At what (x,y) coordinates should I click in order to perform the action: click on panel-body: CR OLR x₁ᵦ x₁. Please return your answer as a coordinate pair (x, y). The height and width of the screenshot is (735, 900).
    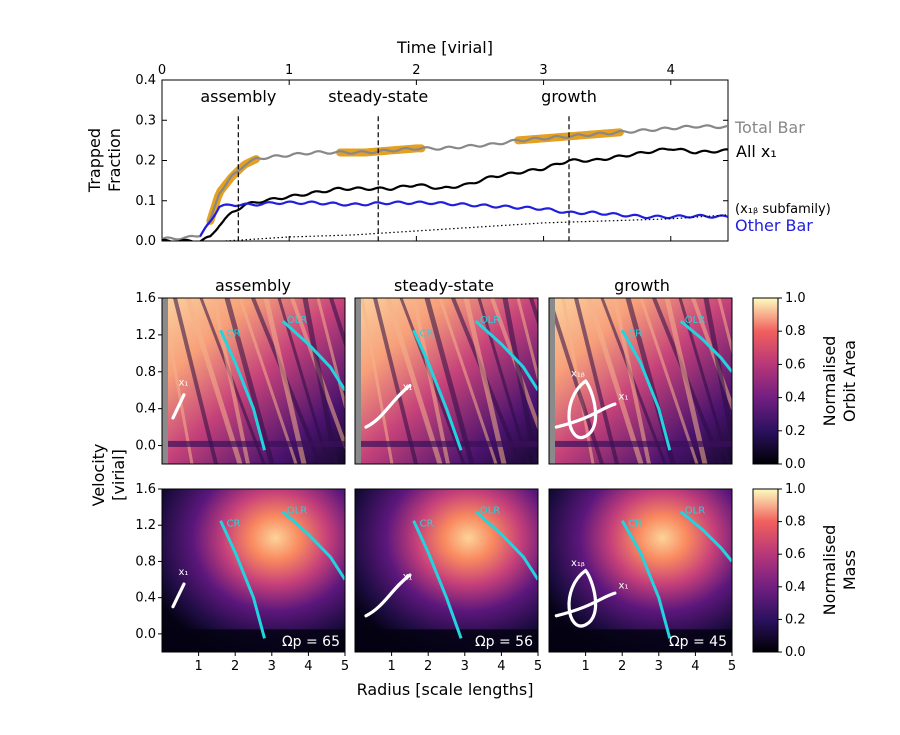
    Looking at the image, I should click on (640, 381).